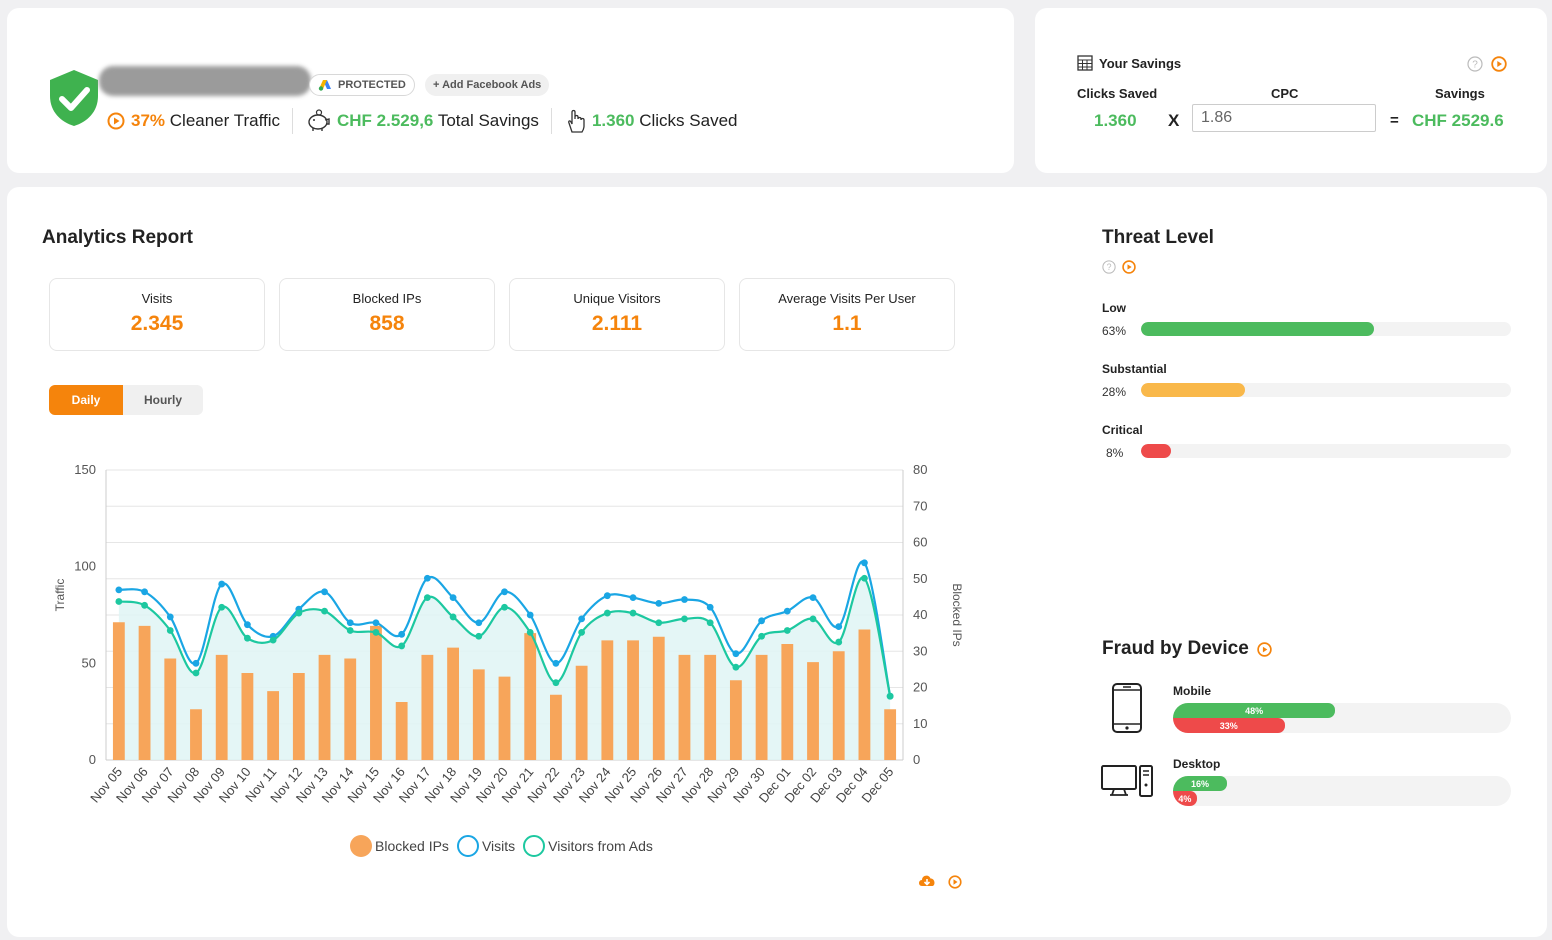 The width and height of the screenshot is (1552, 940). I want to click on desktop-computer-icon, so click(1127, 781).